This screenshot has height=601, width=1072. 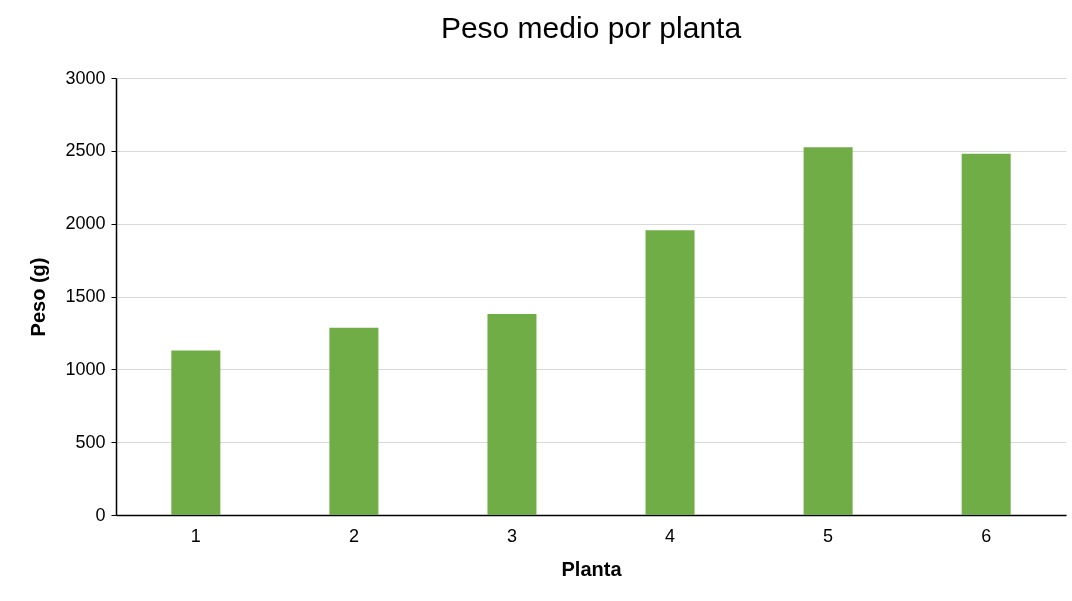 What do you see at coordinates (592, 568) in the screenshot?
I see `x-axis-title: Planta` at bounding box center [592, 568].